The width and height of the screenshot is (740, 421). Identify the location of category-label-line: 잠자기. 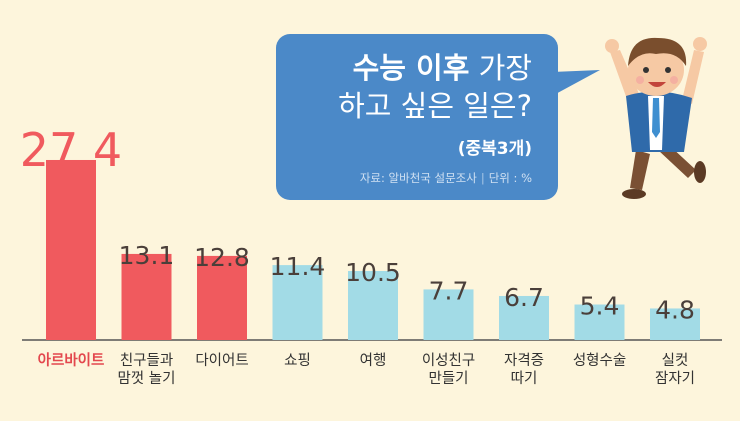
(675, 379).